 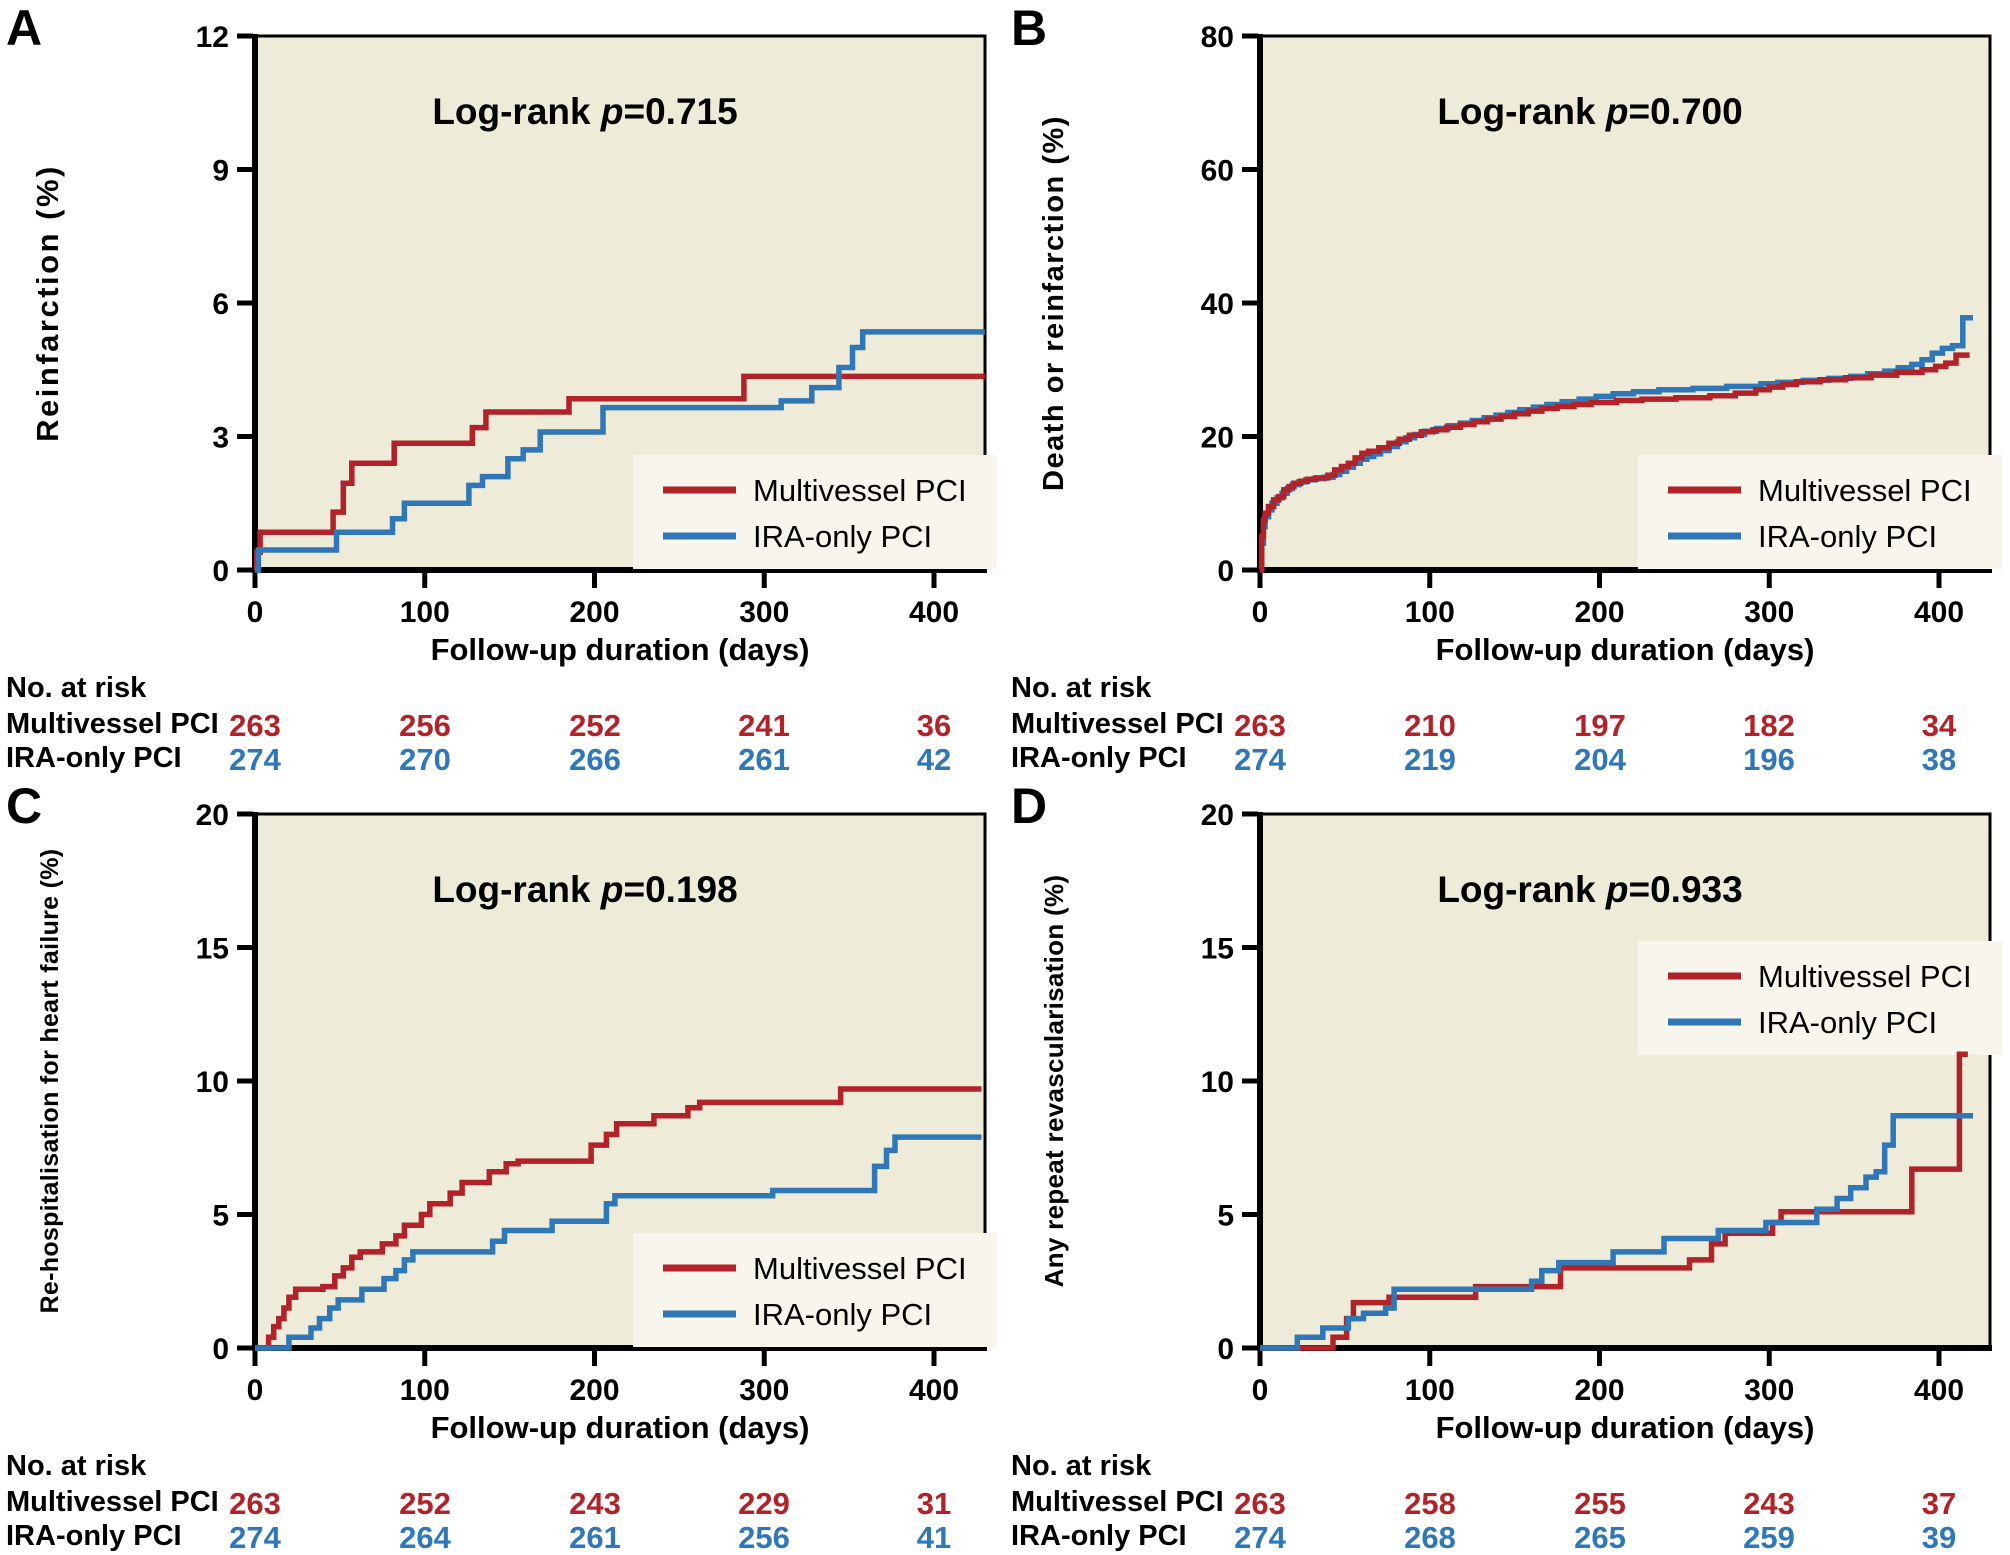 What do you see at coordinates (1507, 725) in the screenshot?
I see `at-risk-row: Multivessel PCI 263 210 197 182 34` at bounding box center [1507, 725].